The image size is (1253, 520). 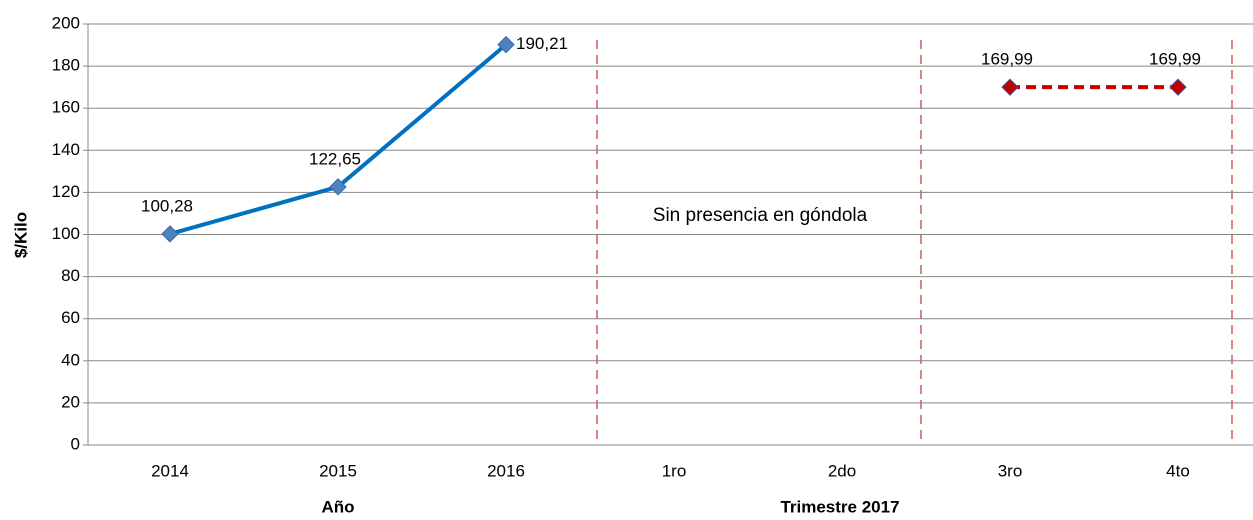 I want to click on x-axis-label: Trimestre 2017, so click(x=839, y=506).